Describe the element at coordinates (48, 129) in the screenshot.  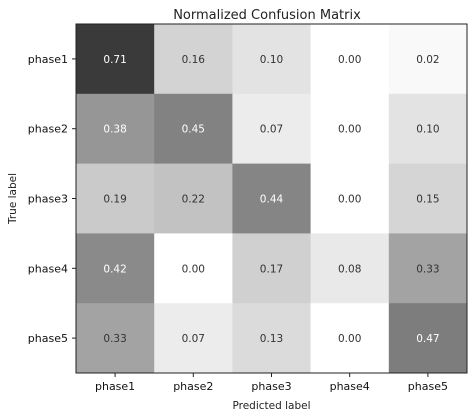
I see `y-tick-label: phase2` at that location.